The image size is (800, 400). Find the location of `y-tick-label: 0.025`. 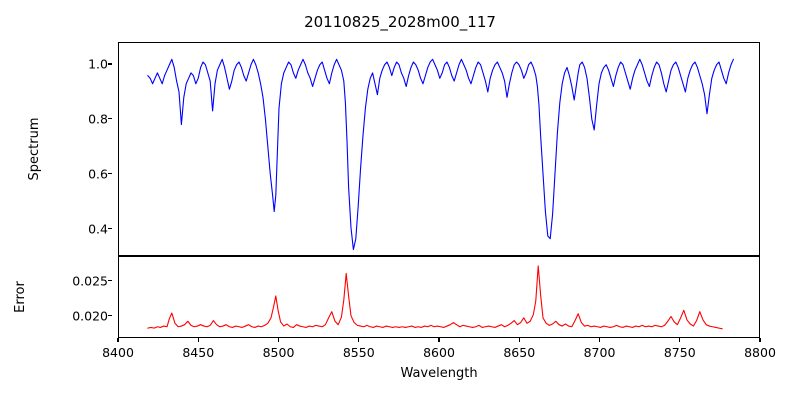

y-tick-label: 0.025 is located at coordinates (90, 281).